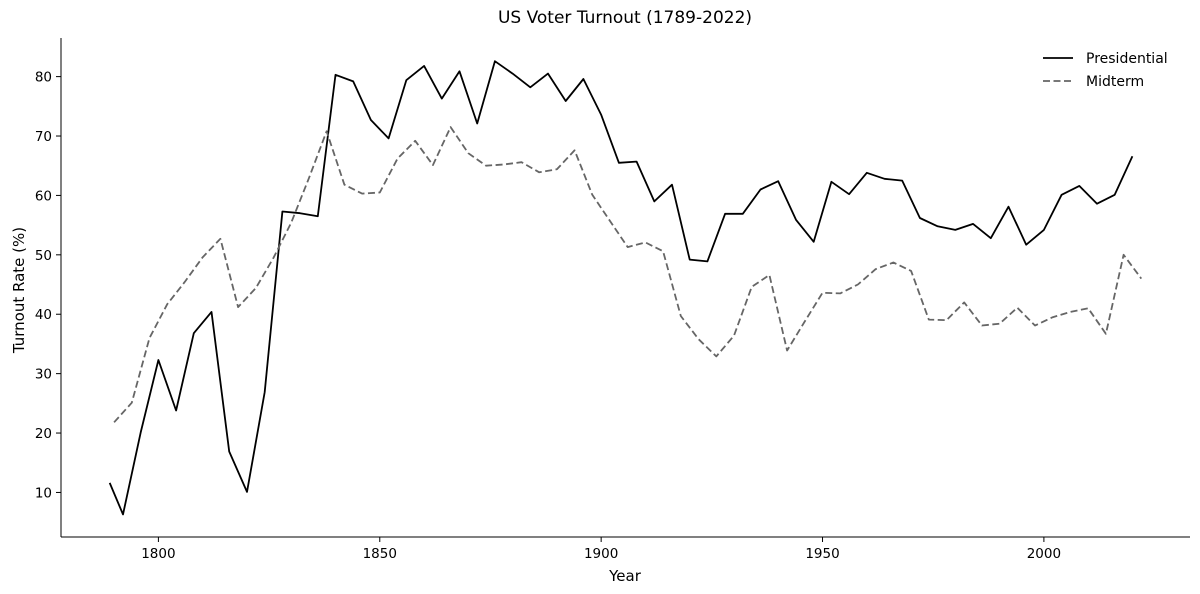  What do you see at coordinates (601, 554) in the screenshot?
I see `x-tick-label: 1900` at bounding box center [601, 554].